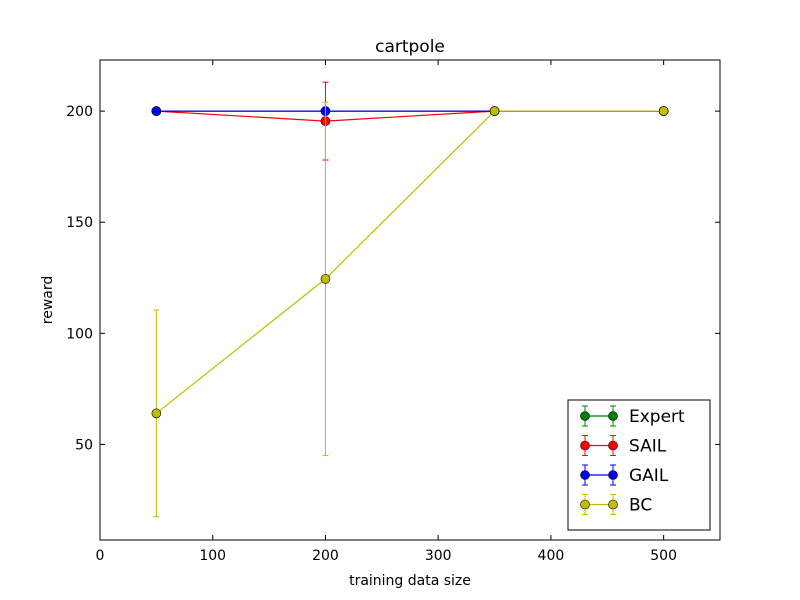 This screenshot has width=800, height=600. What do you see at coordinates (410, 47) in the screenshot?
I see `chart-title: cartpole` at bounding box center [410, 47].